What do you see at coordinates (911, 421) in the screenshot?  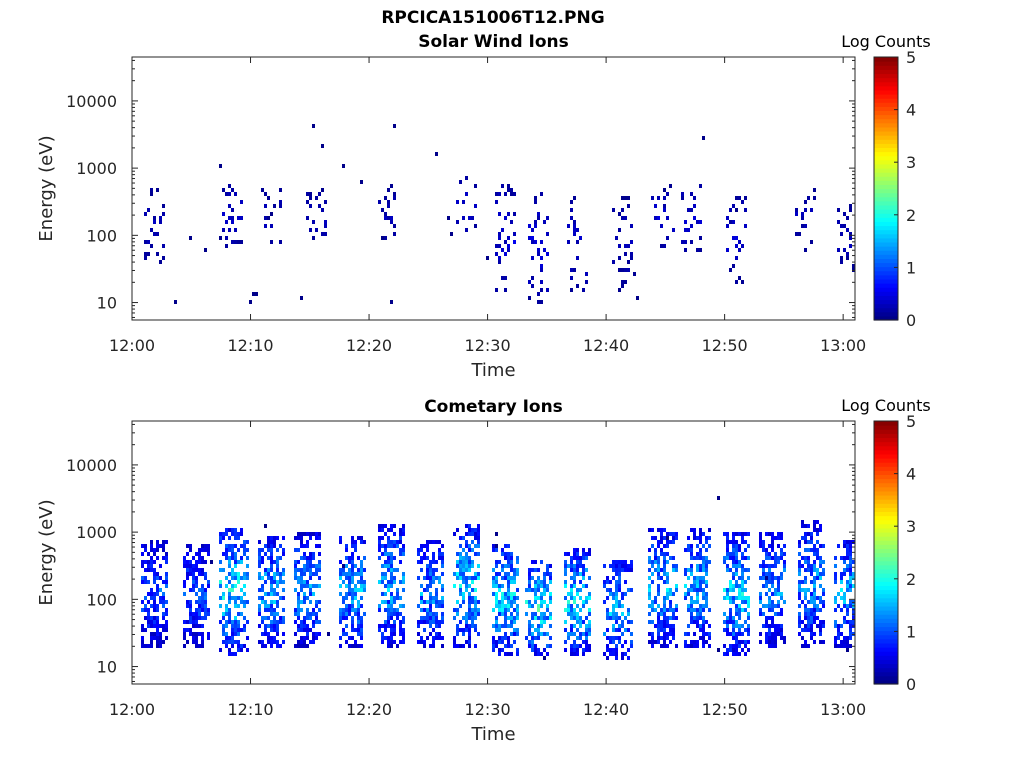 I see `colorbar-tick-label: 5` at bounding box center [911, 421].